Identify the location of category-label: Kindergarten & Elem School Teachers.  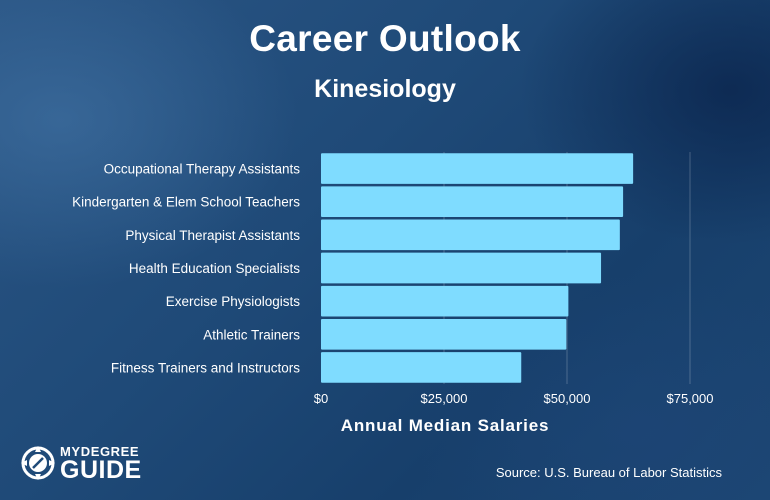
(186, 202).